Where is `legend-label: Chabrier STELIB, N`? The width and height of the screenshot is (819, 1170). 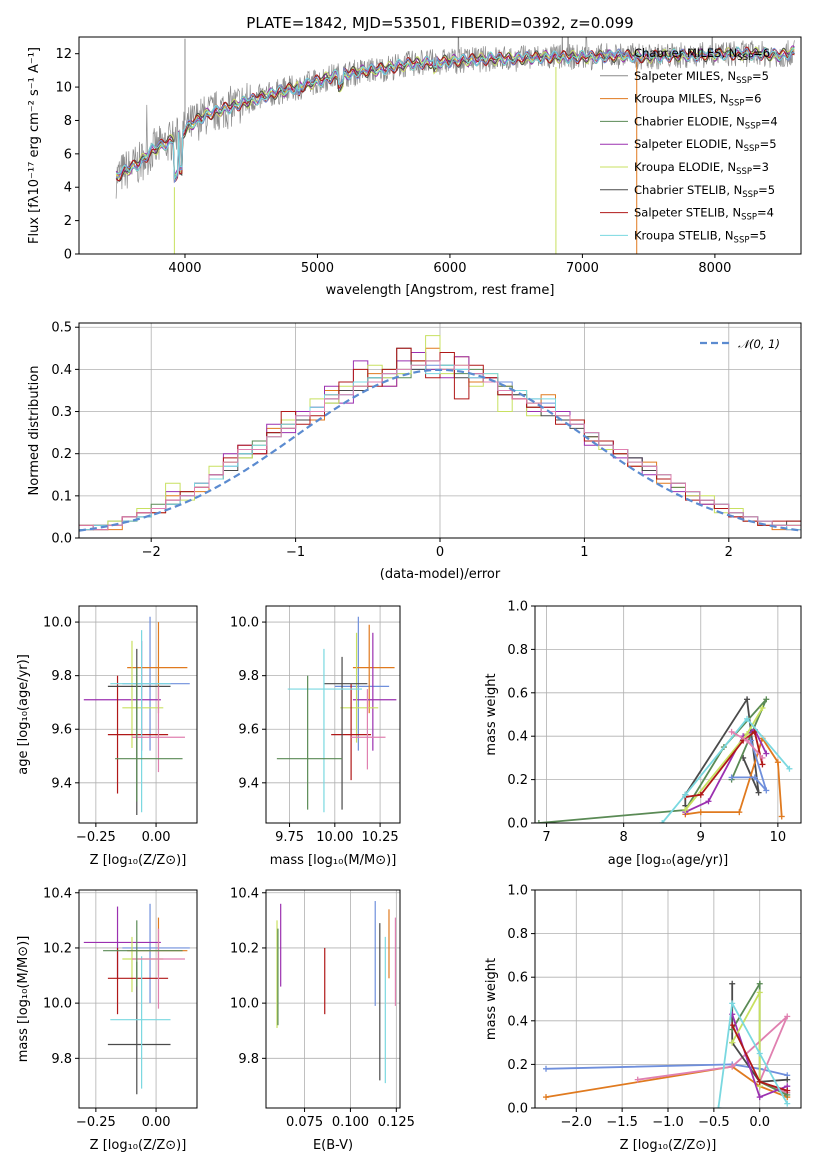 legend-label: Chabrier STELIB, N is located at coordinates (688, 190).